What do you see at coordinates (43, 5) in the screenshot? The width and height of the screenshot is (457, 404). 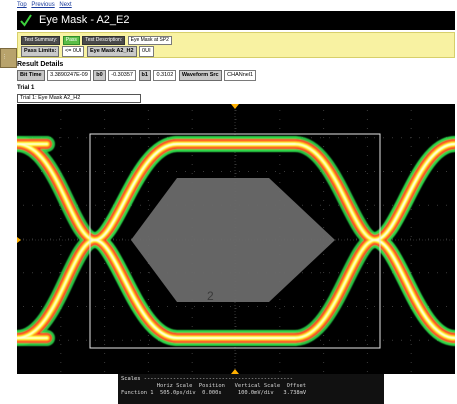 I see `nav-previous-link: Previous` at bounding box center [43, 5].